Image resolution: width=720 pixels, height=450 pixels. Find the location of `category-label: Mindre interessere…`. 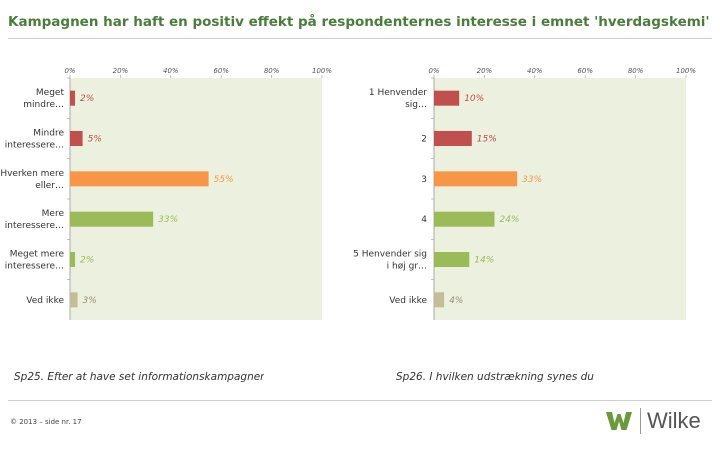

category-label: Mindre interessere… is located at coordinates (35, 140).